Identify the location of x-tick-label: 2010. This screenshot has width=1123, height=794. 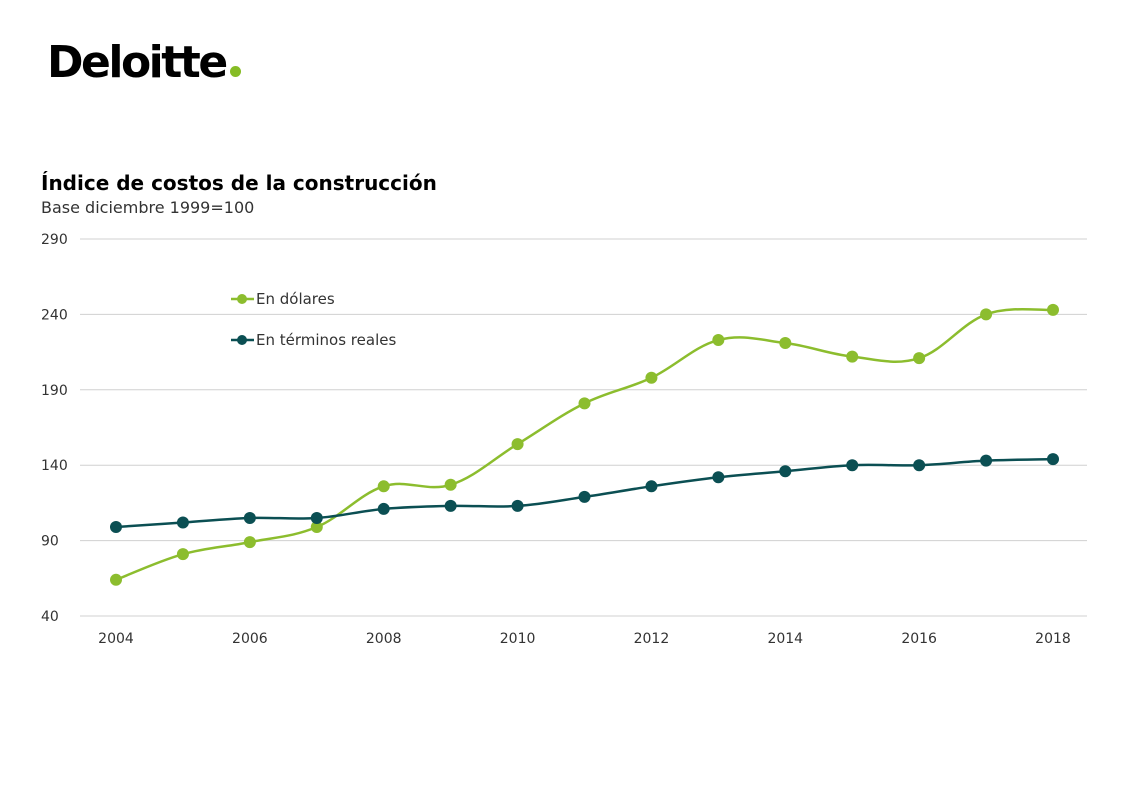
(518, 639).